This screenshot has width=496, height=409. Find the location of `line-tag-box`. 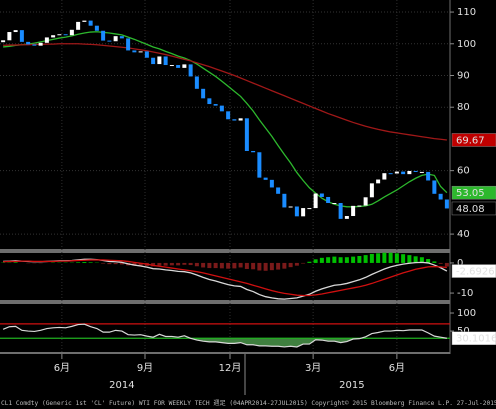

line-tag-box is located at coordinates (473, 192).